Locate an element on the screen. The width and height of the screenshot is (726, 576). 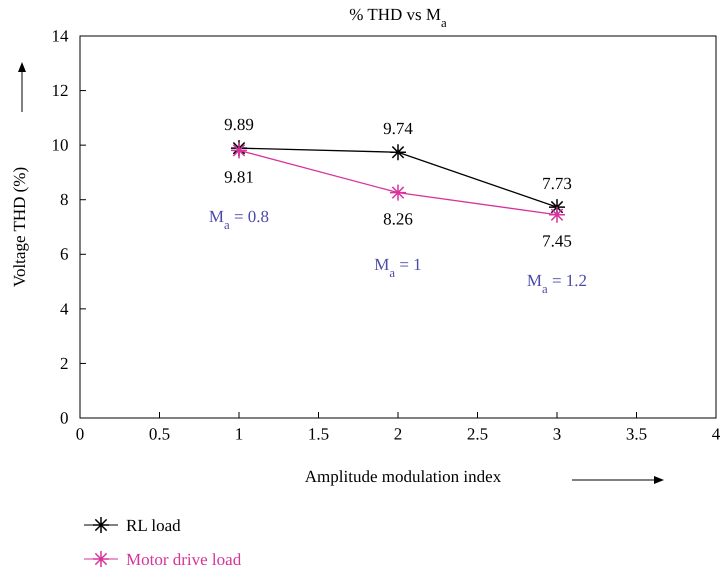
data-label: 9.89 is located at coordinates (239, 124).